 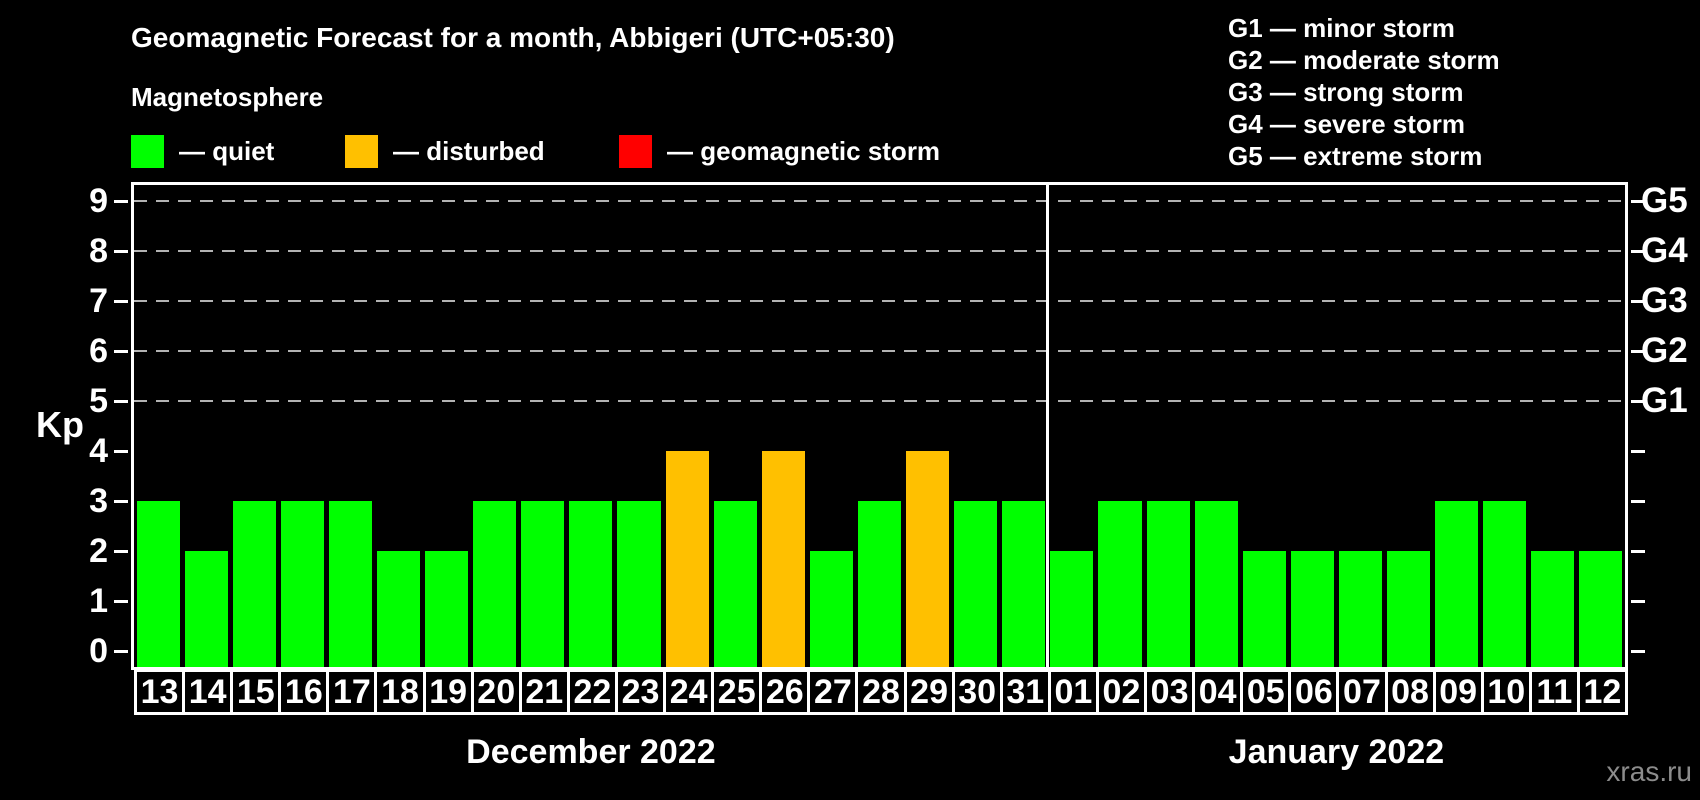 What do you see at coordinates (361, 151) in the screenshot?
I see `disturbed-color-swatch` at bounding box center [361, 151].